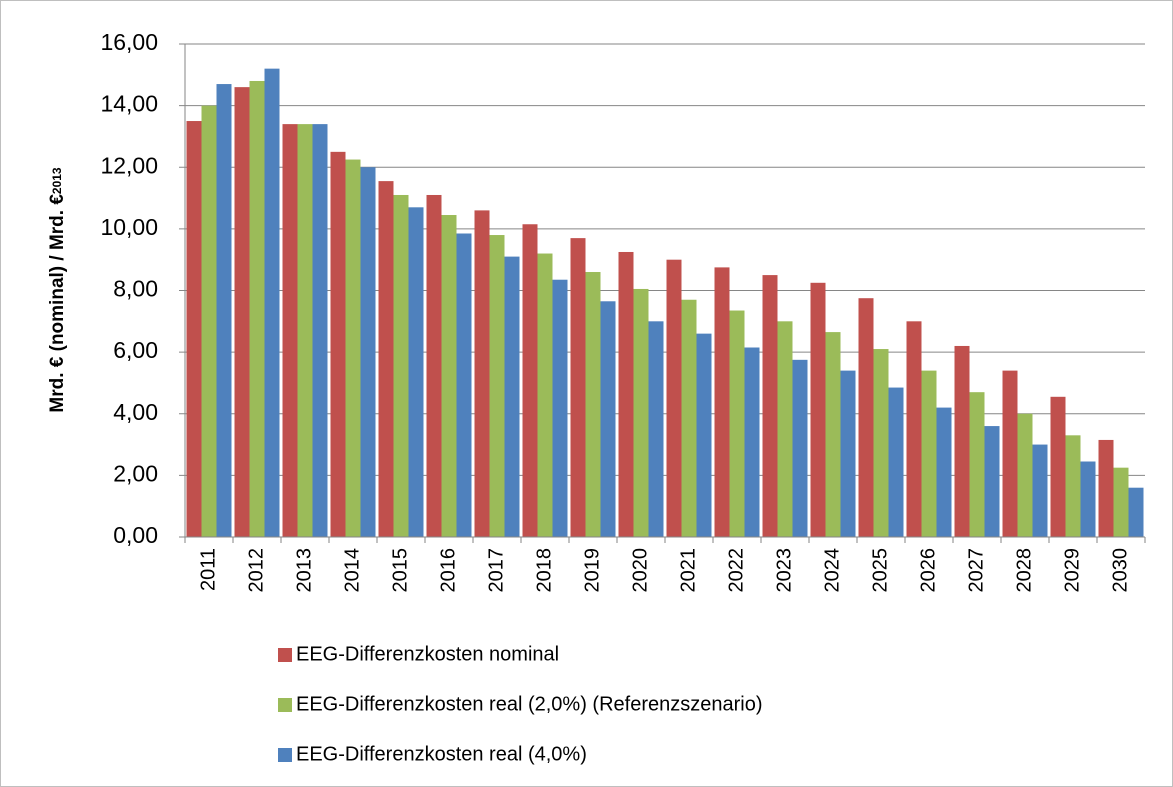  I want to click on x-tick-label: 2016, so click(448, 570).